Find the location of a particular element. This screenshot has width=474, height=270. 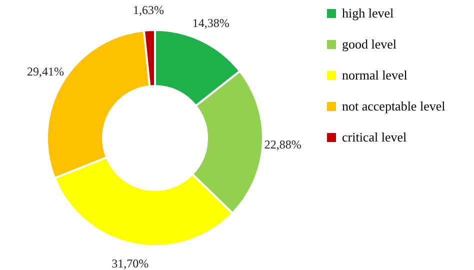

data-label: 14,38% is located at coordinates (211, 23).